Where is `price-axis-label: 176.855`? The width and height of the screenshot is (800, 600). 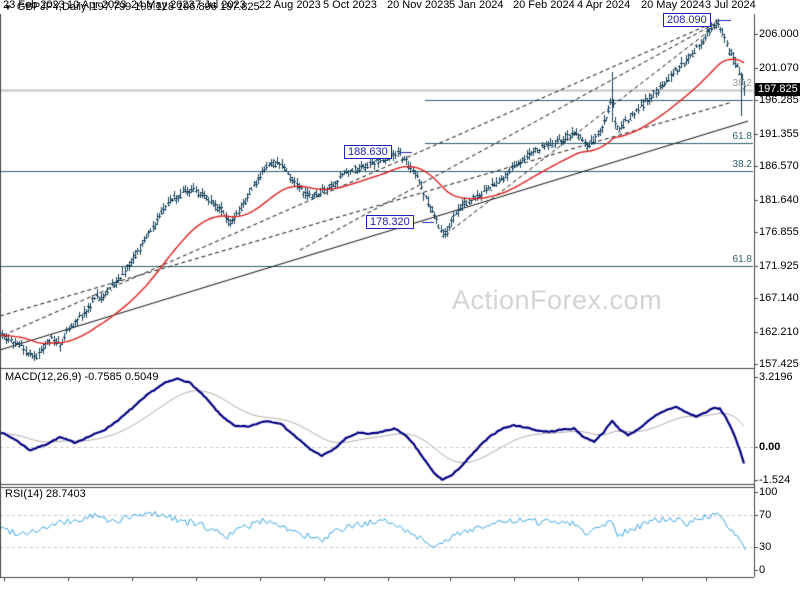 price-axis-label: 176.855 is located at coordinates (779, 232).